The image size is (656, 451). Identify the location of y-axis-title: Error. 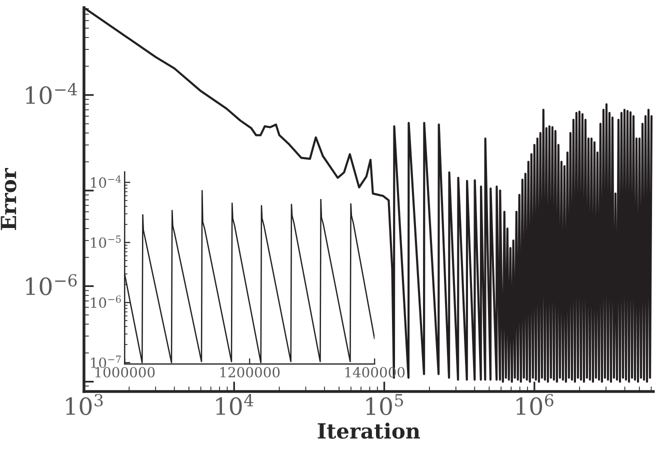
(8, 199).